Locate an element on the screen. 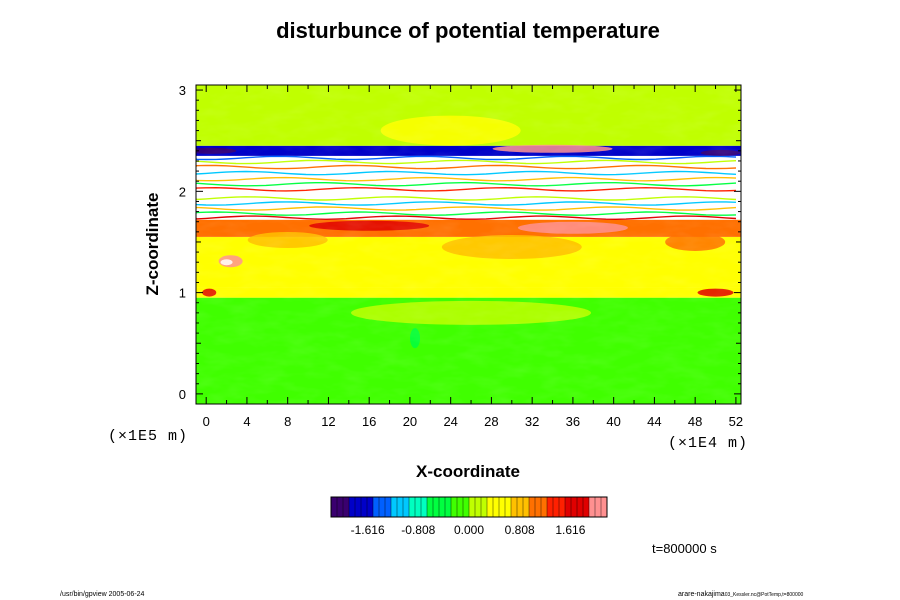 The width and height of the screenshot is (900, 600). colorbar-tick-label-2: 0.000 is located at coordinates (469, 530).